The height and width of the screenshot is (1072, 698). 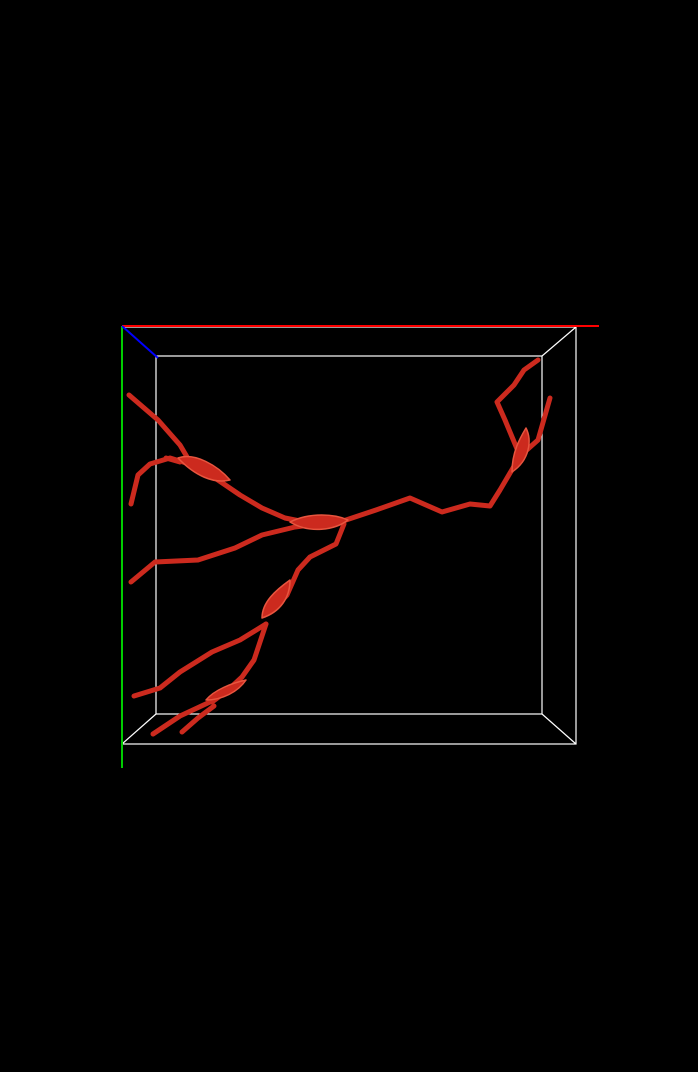 I want to click on swelling-lower-left, so click(x=226, y=690).